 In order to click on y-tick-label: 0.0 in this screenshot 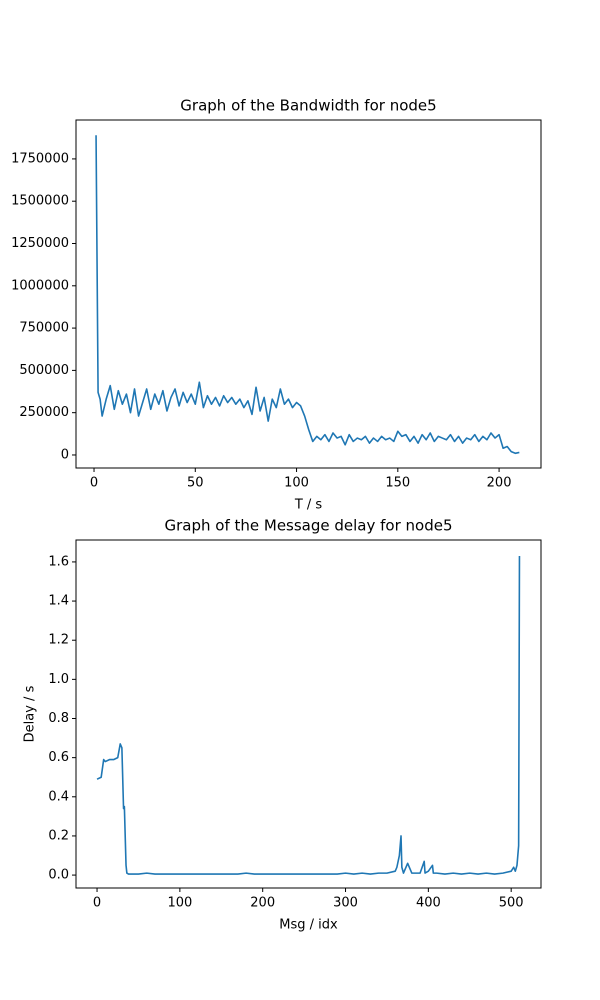, I will do `click(58, 875)`.